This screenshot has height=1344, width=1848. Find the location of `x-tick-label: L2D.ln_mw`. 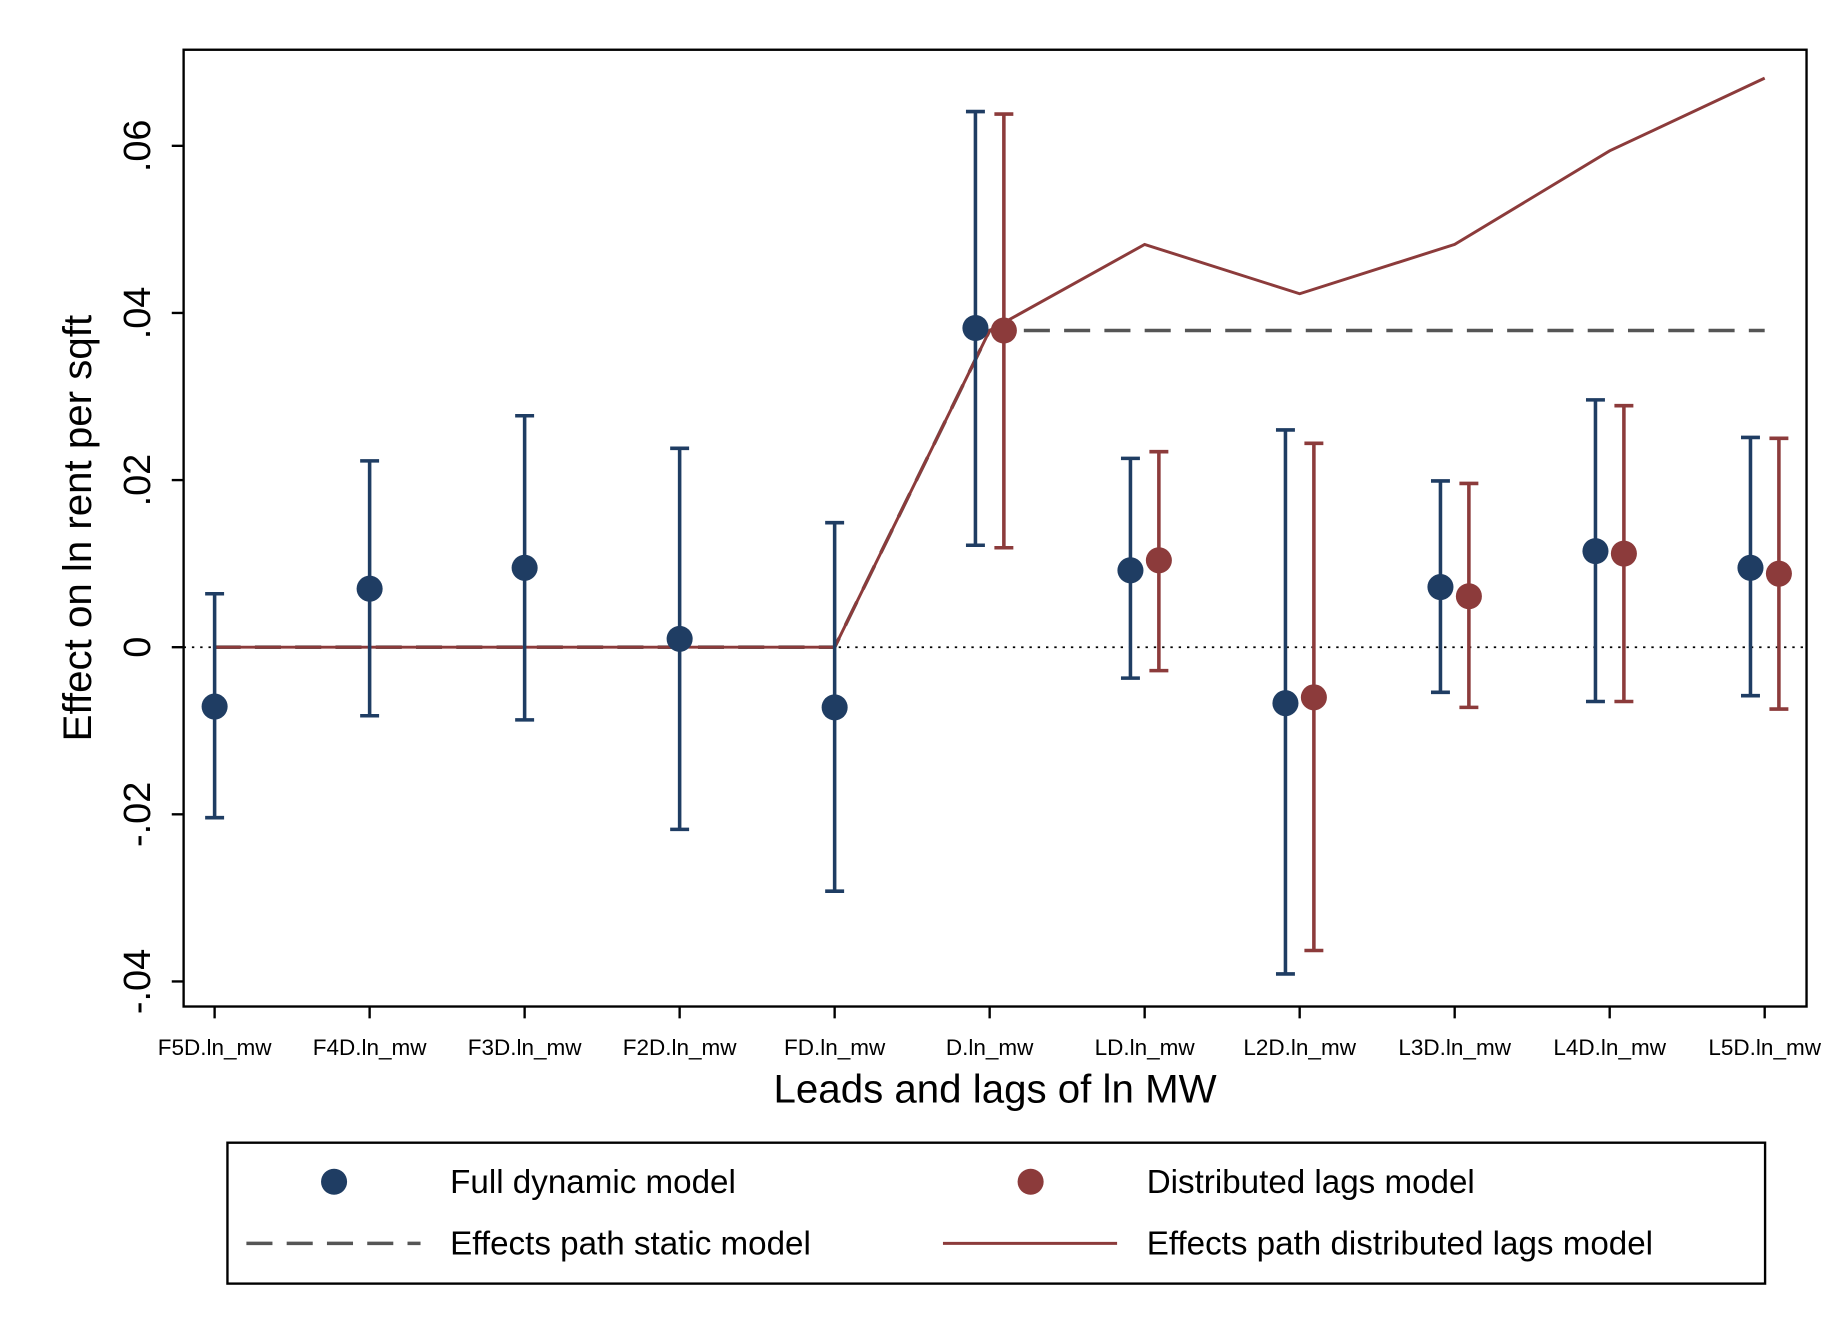

x-tick-label: L2D.ln_mw is located at coordinates (1299, 1047).